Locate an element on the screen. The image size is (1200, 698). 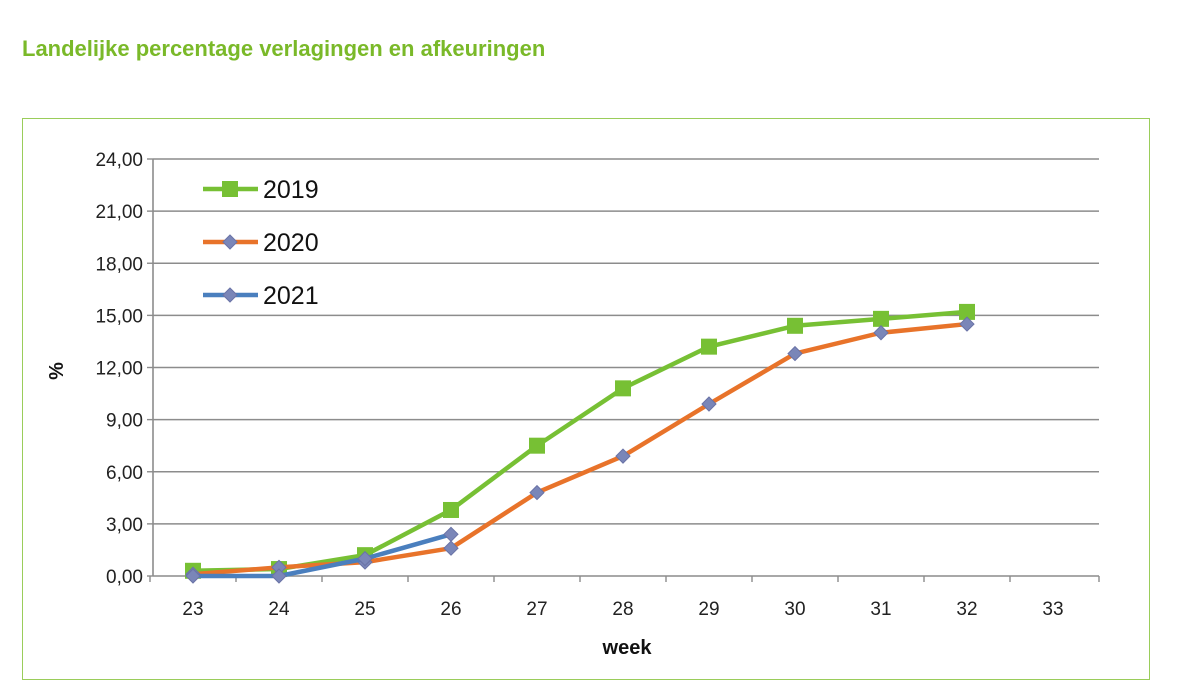
y-tick-label: 9,00 is located at coordinates (124, 421).